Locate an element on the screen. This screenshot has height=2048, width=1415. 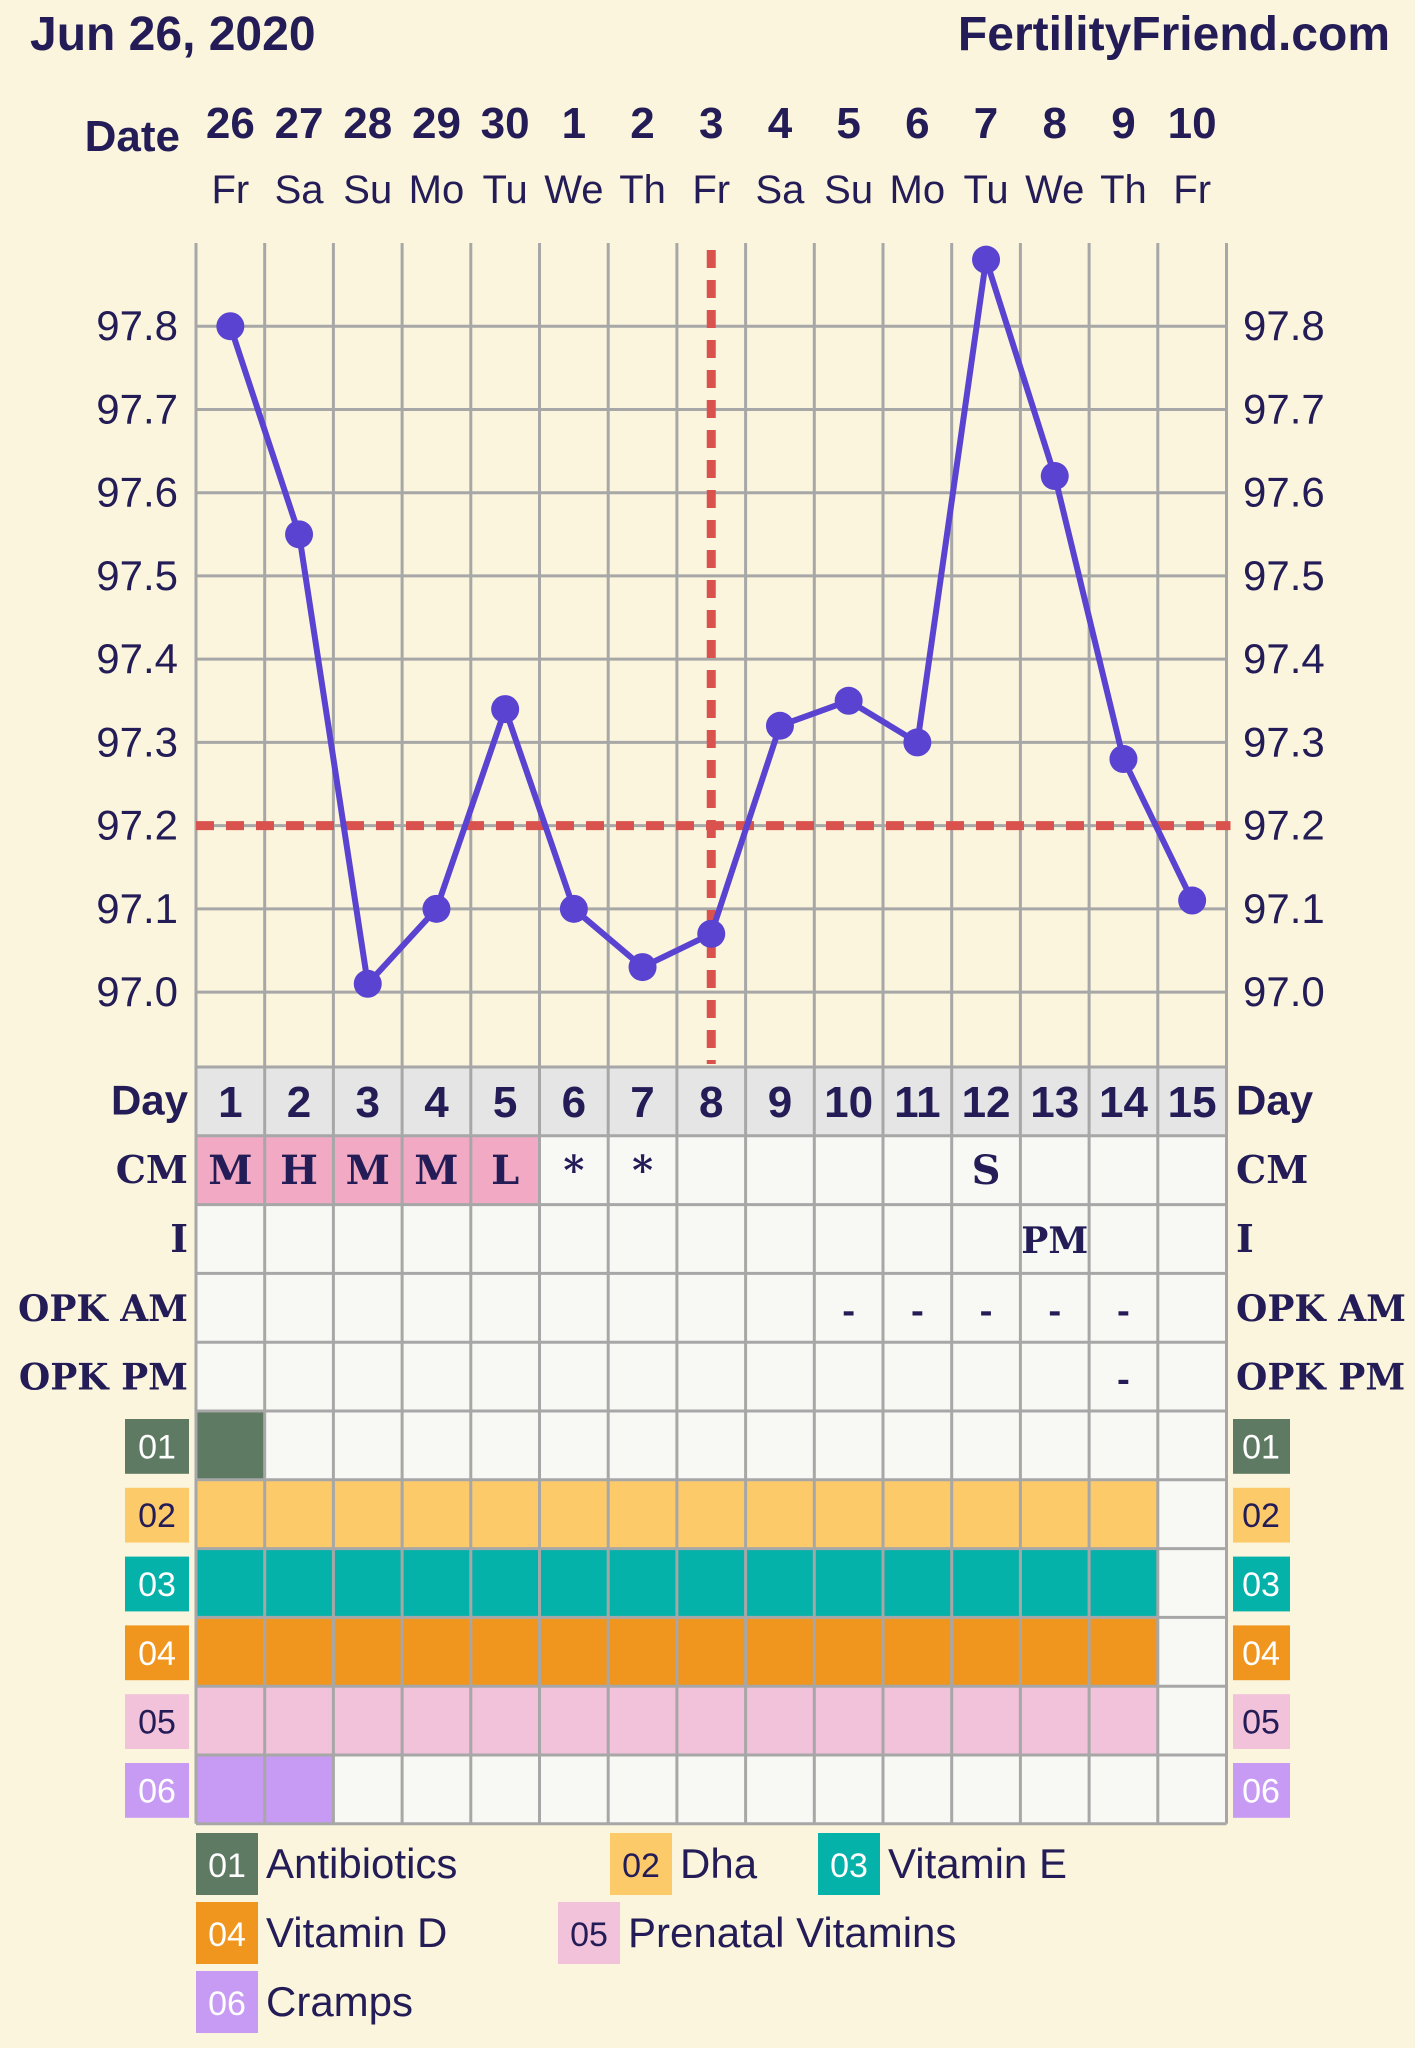
date-label: 6 is located at coordinates (917, 123).